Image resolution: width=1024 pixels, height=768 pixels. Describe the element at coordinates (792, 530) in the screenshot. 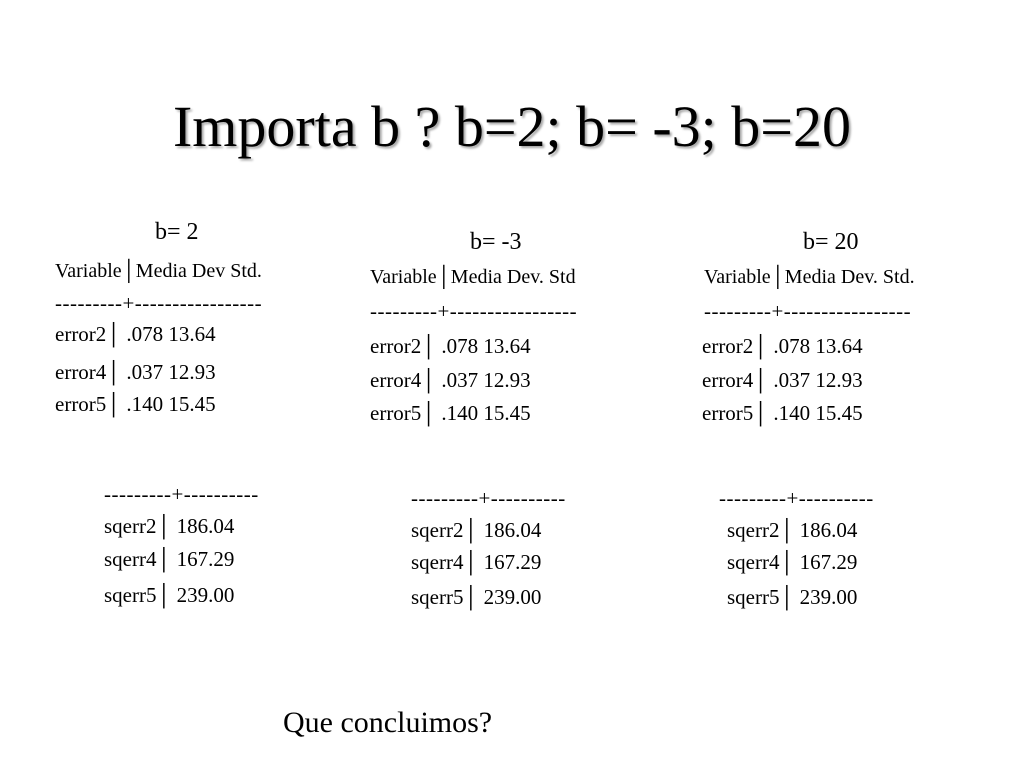

I see `row-sqerr2-b20: sqerr2│ 186.04` at that location.